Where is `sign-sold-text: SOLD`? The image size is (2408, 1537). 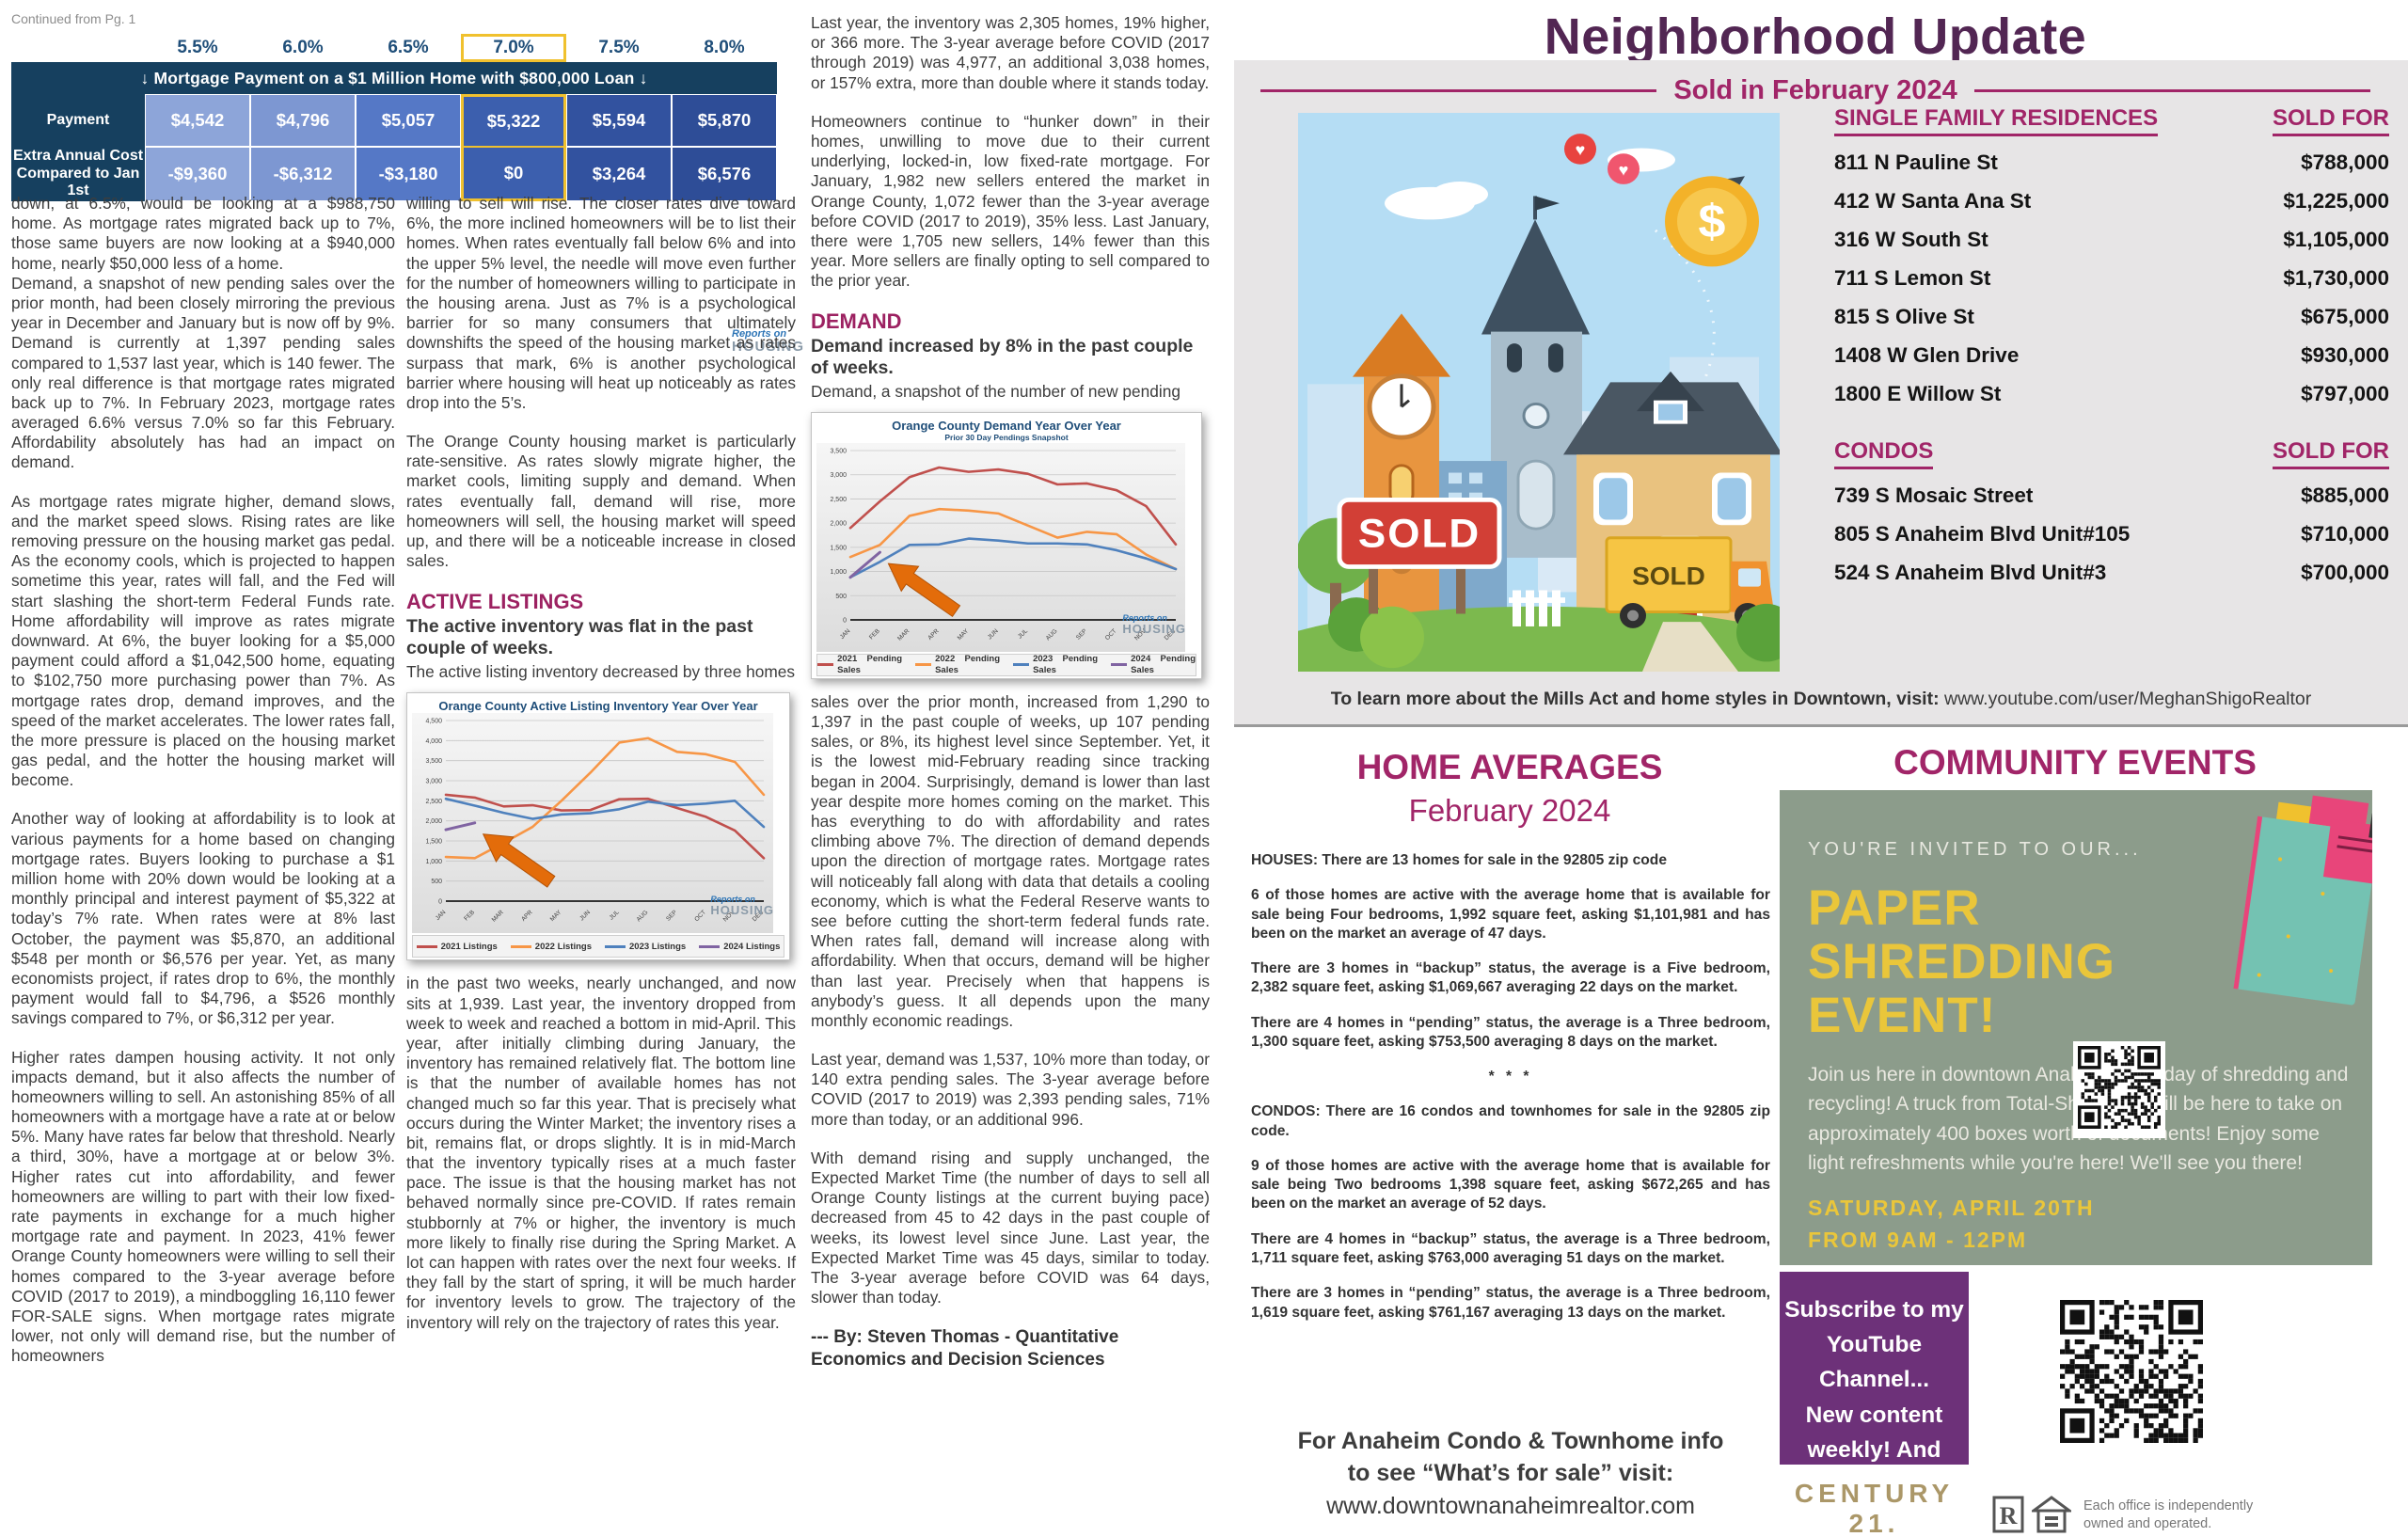
sign-sold-text: SOLD is located at coordinates (1420, 534).